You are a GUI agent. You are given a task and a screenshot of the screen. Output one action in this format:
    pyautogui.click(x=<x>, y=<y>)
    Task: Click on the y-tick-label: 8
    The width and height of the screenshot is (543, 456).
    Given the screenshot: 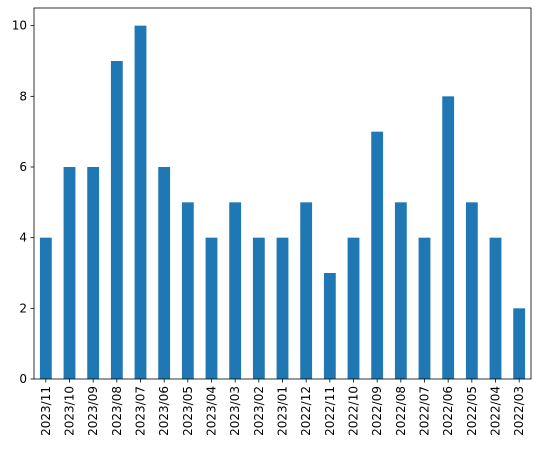 What is the action you would take?
    pyautogui.click(x=23, y=96)
    